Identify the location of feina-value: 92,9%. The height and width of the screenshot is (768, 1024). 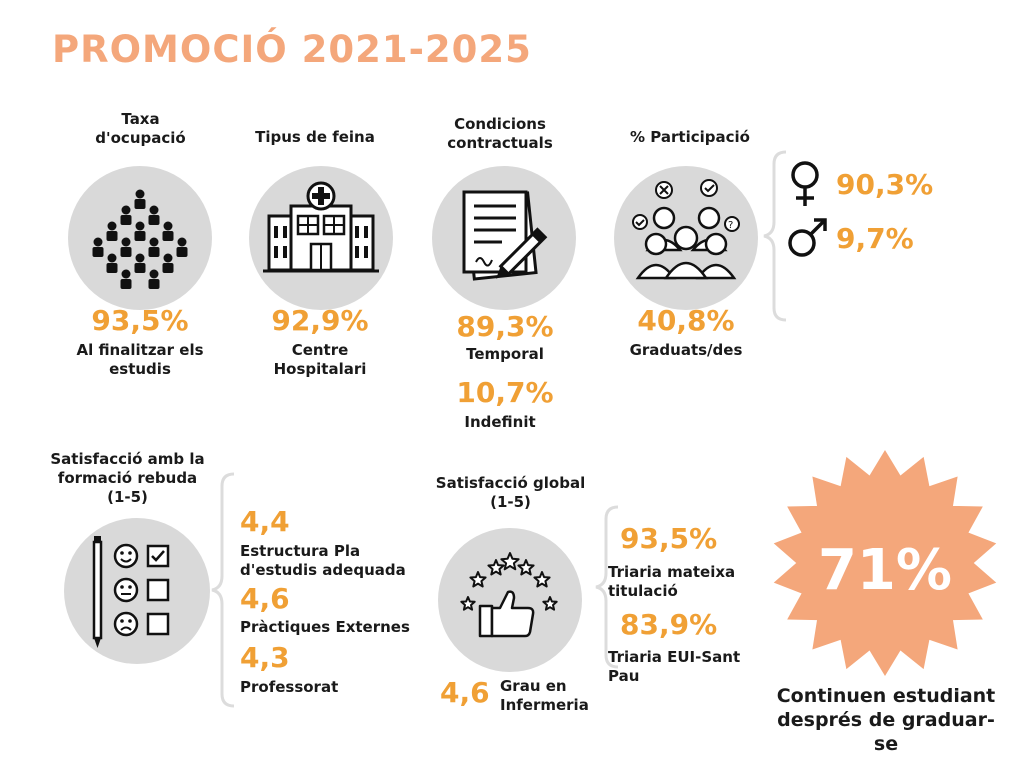
(320, 320).